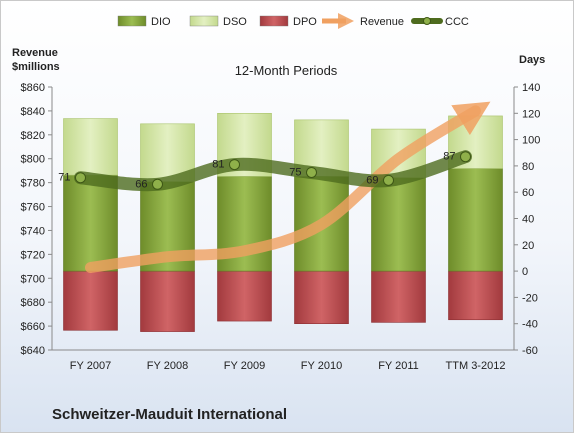 The width and height of the screenshot is (574, 433). Describe the element at coordinates (33, 351) in the screenshot. I see `left-tick-label: $640` at that location.